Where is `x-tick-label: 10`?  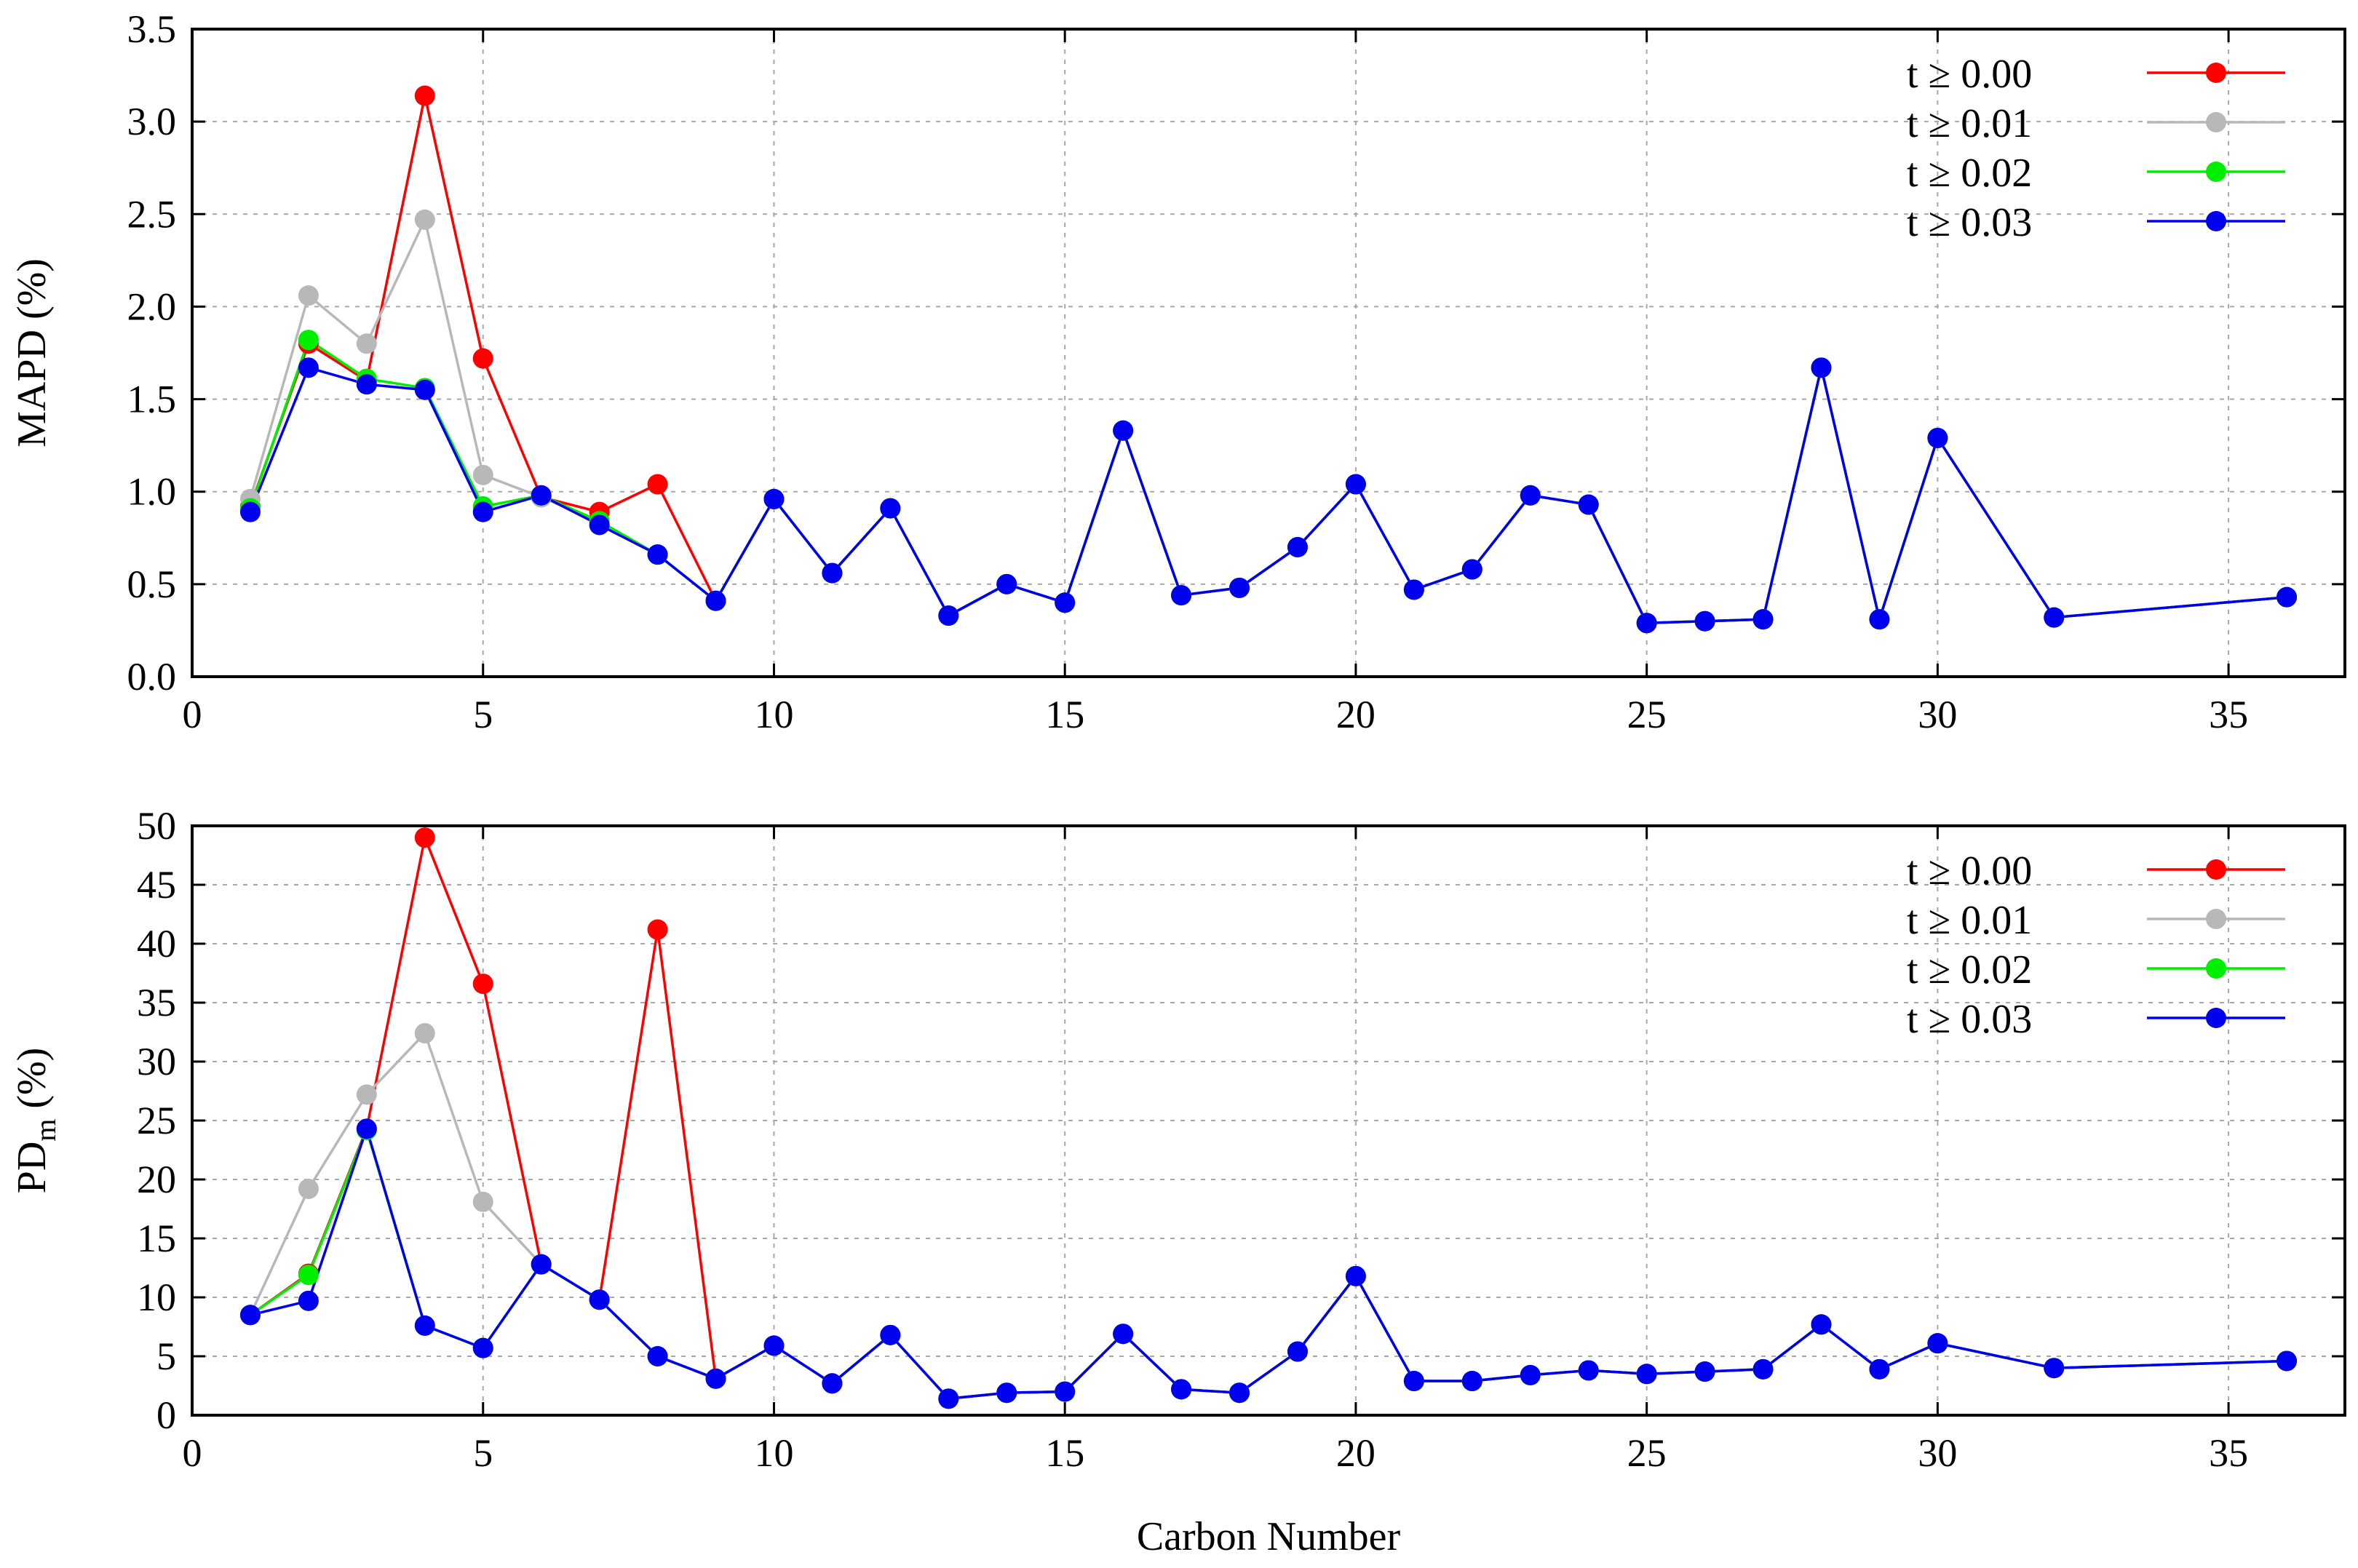 x-tick-label: 10 is located at coordinates (773, 714).